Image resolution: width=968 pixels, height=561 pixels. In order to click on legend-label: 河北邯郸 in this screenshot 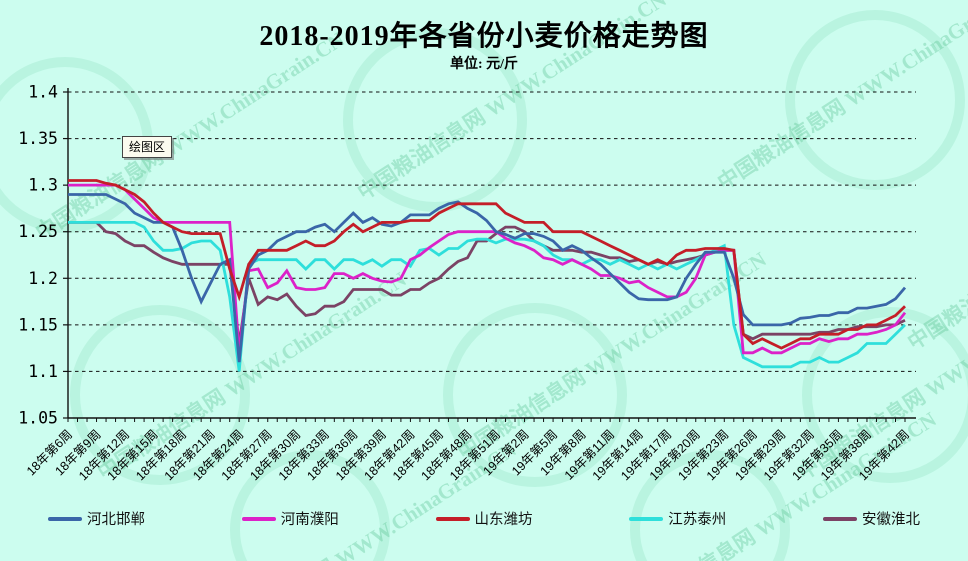, I will do `click(116, 520)`.